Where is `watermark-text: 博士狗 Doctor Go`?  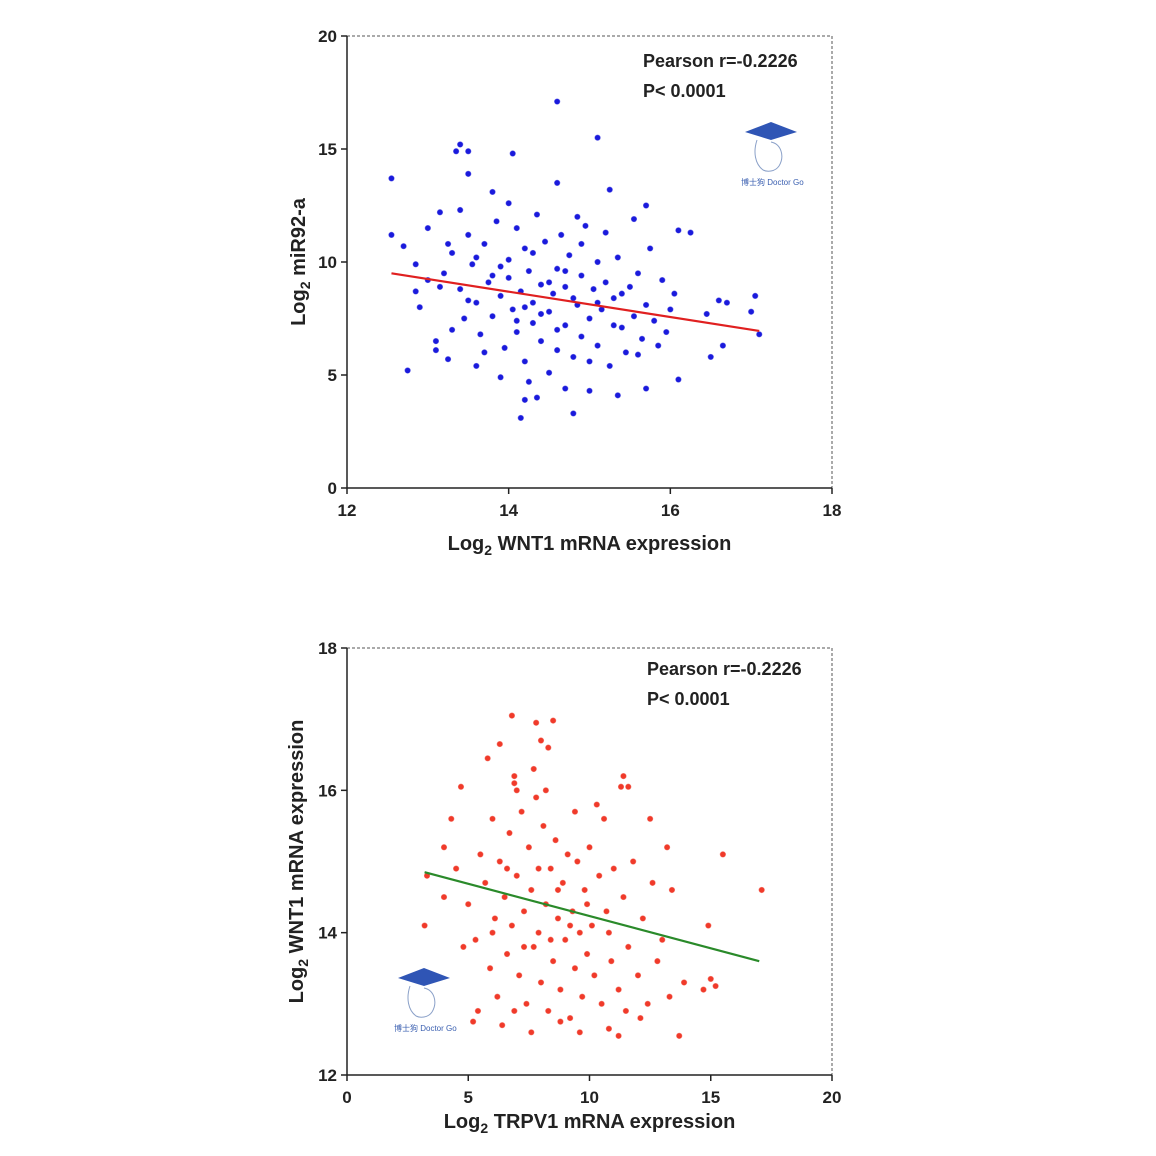 watermark-text: 博士狗 Doctor Go is located at coordinates (425, 1028).